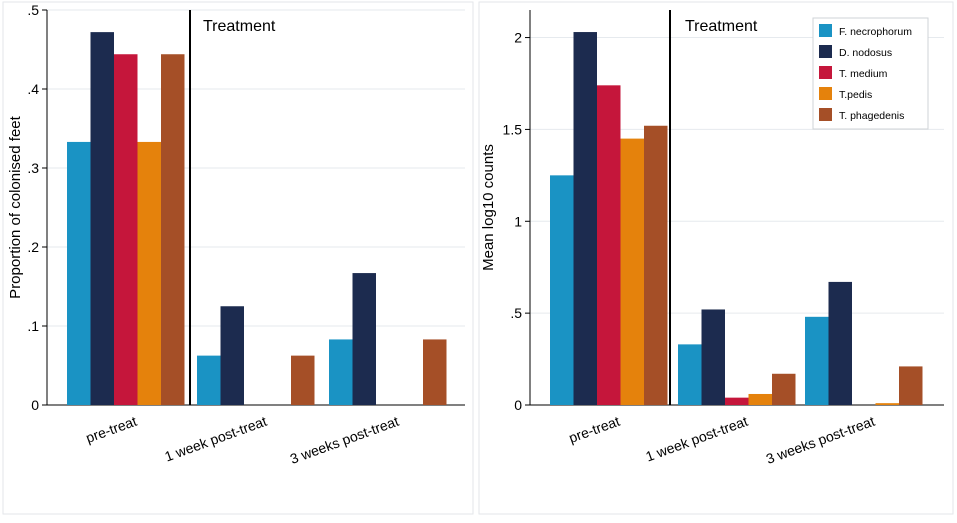  What do you see at coordinates (865, 53) in the screenshot?
I see `legend-label: D. nodosus` at bounding box center [865, 53].